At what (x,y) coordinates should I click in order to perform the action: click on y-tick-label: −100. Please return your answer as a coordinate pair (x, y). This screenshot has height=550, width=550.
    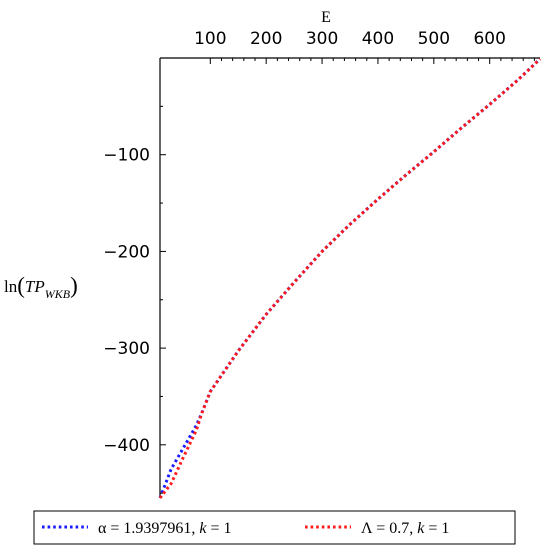
    Looking at the image, I should click on (126, 156).